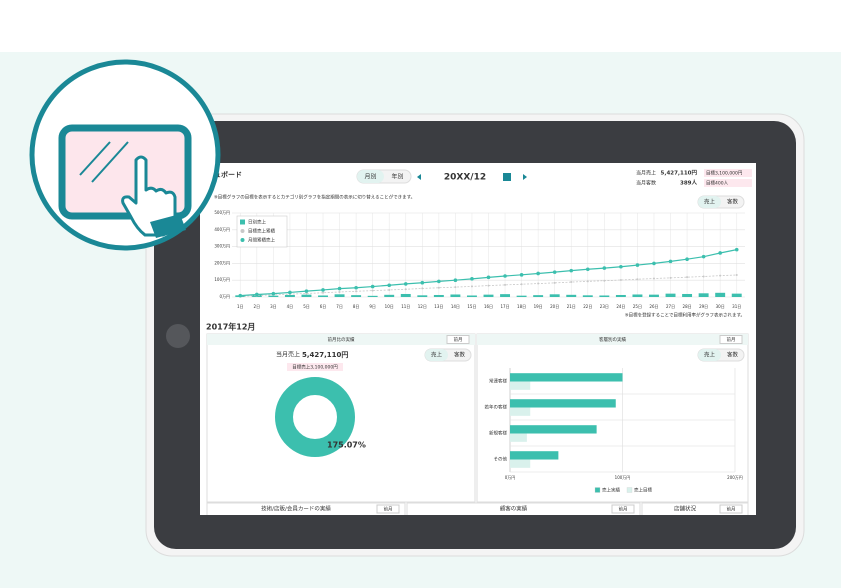 This screenshot has width=841, height=588. Describe the element at coordinates (341, 339) in the screenshot. I see `panel-header` at that location.